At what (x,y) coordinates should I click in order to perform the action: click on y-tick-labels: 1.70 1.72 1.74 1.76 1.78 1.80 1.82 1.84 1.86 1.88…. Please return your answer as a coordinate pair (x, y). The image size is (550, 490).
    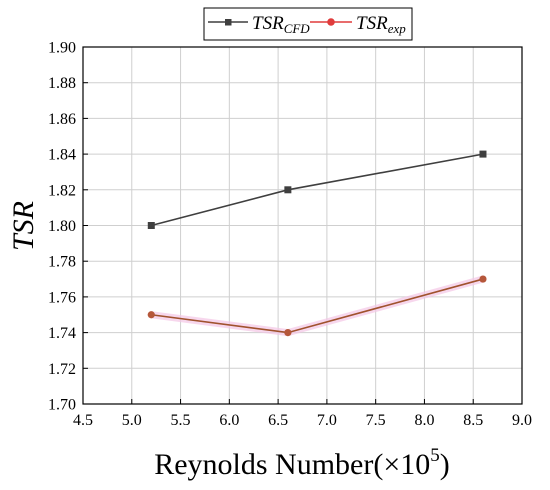
    Looking at the image, I should click on (62, 227).